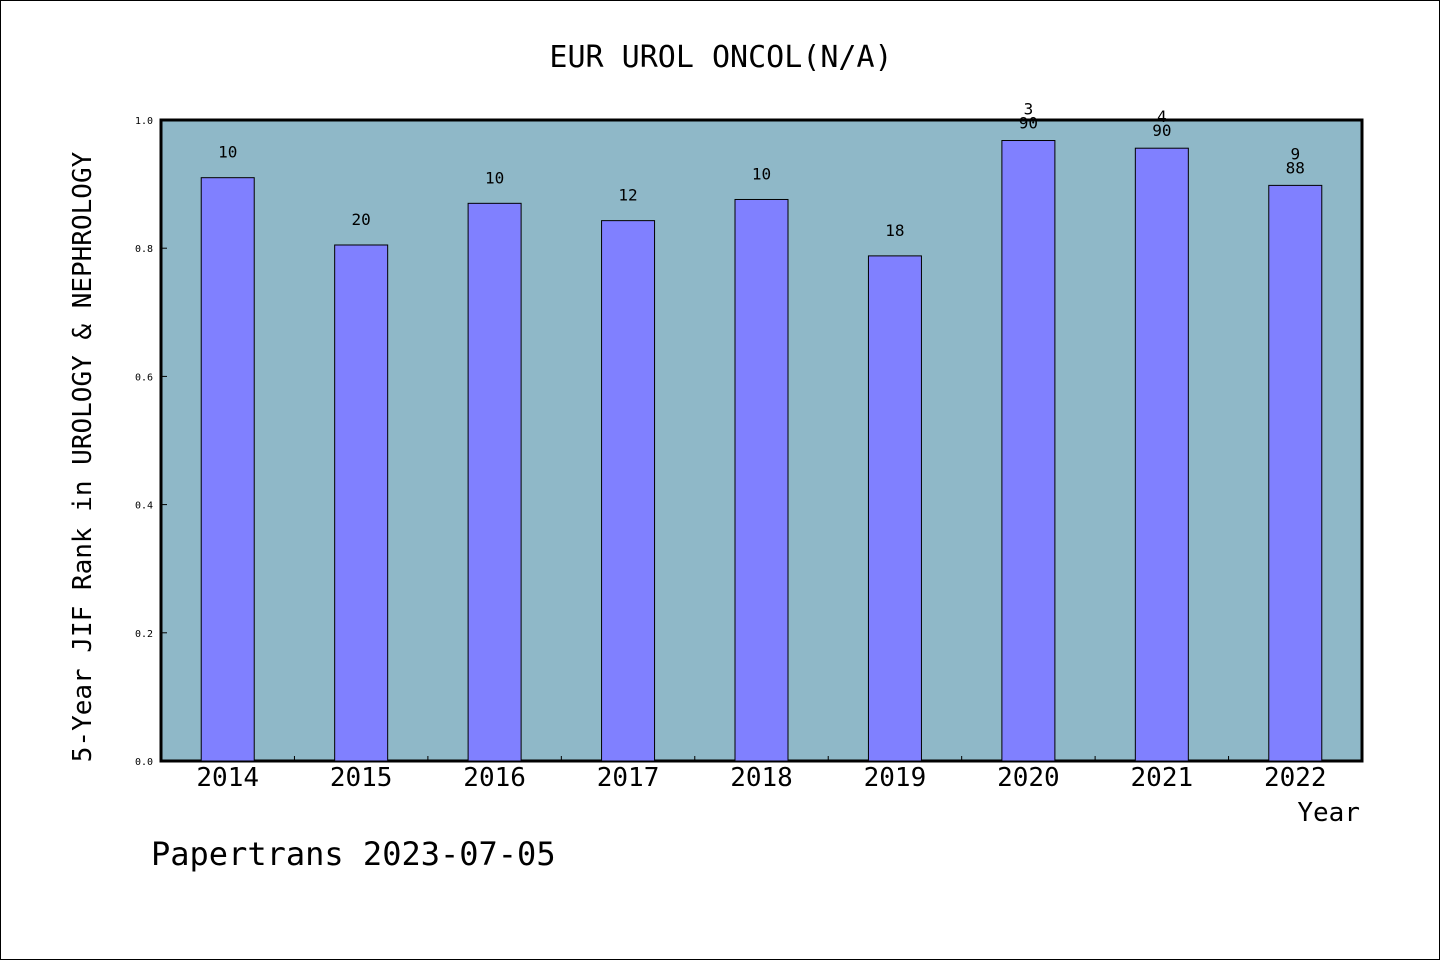 This screenshot has height=960, width=1440. I want to click on x-tick-label-2021: 2021, so click(1162, 778).